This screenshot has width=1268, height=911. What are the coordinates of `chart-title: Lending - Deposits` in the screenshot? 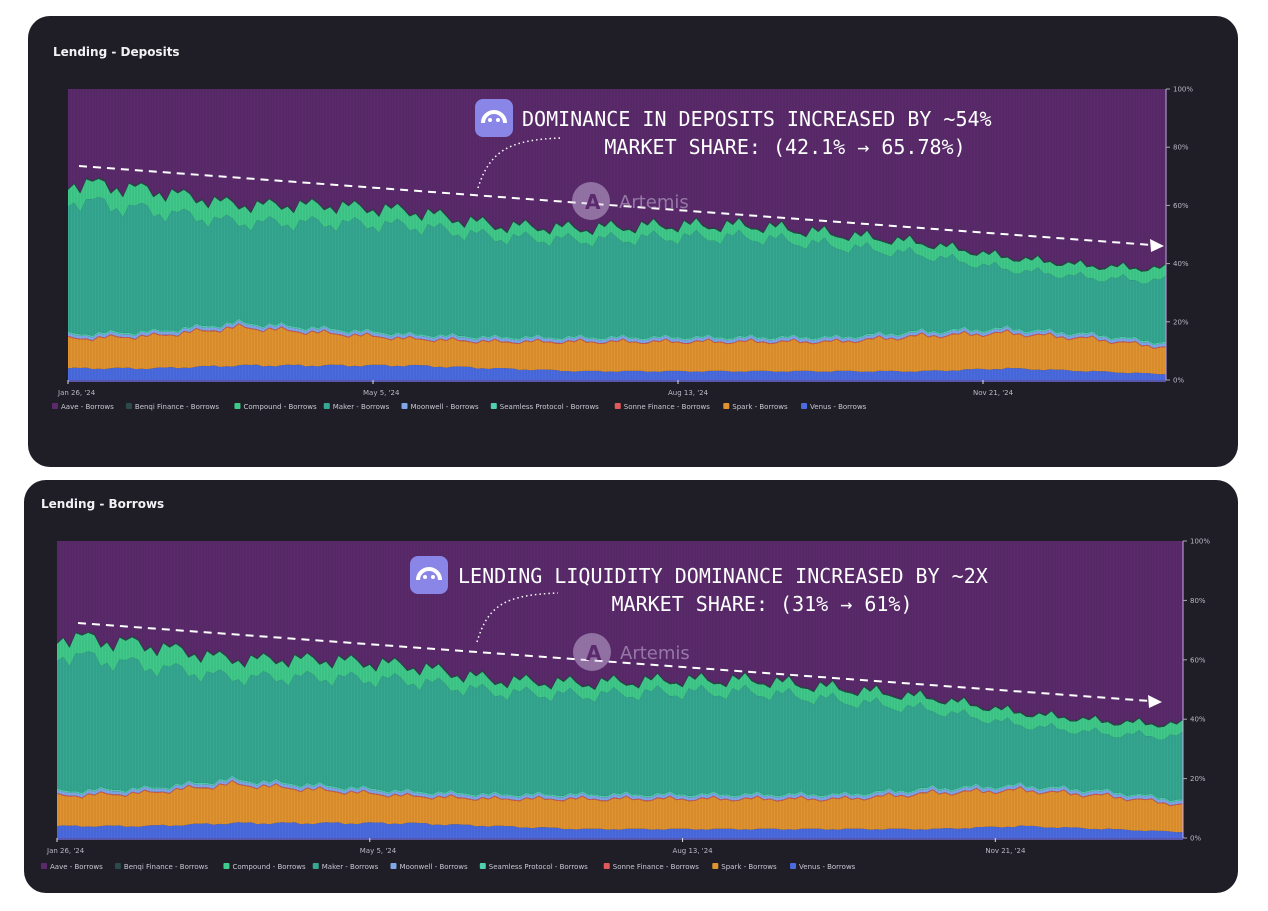 It's located at (116, 52).